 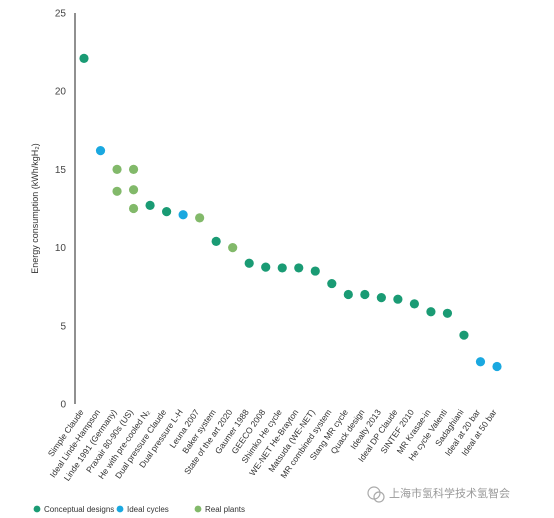 What do you see at coordinates (61, 14) in the screenshot?
I see `y-tick-label: 25` at bounding box center [61, 14].